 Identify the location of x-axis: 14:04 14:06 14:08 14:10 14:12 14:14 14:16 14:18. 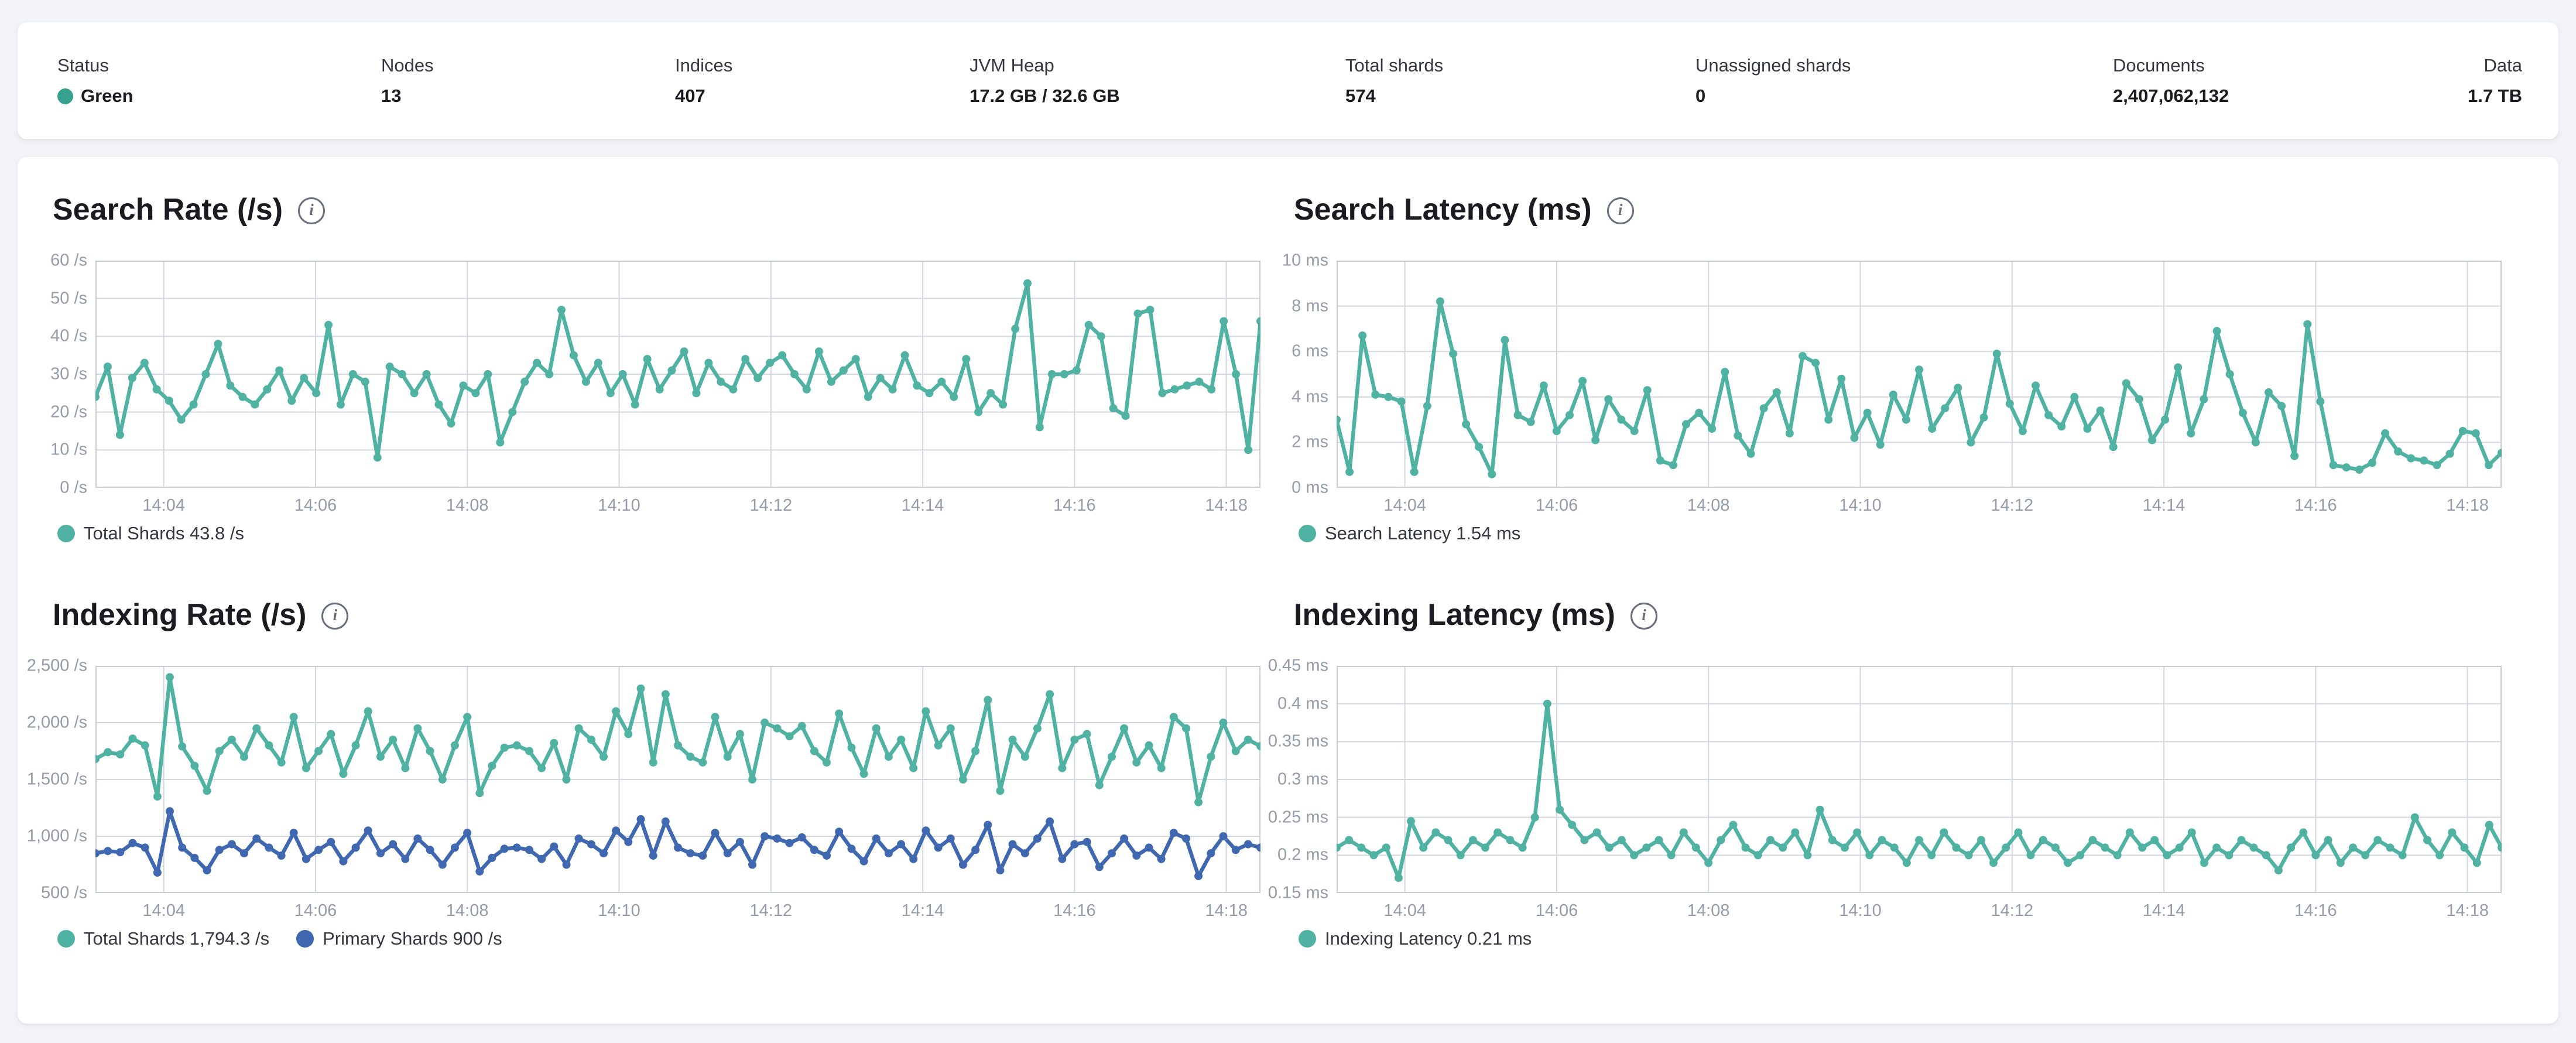
(1919, 502).